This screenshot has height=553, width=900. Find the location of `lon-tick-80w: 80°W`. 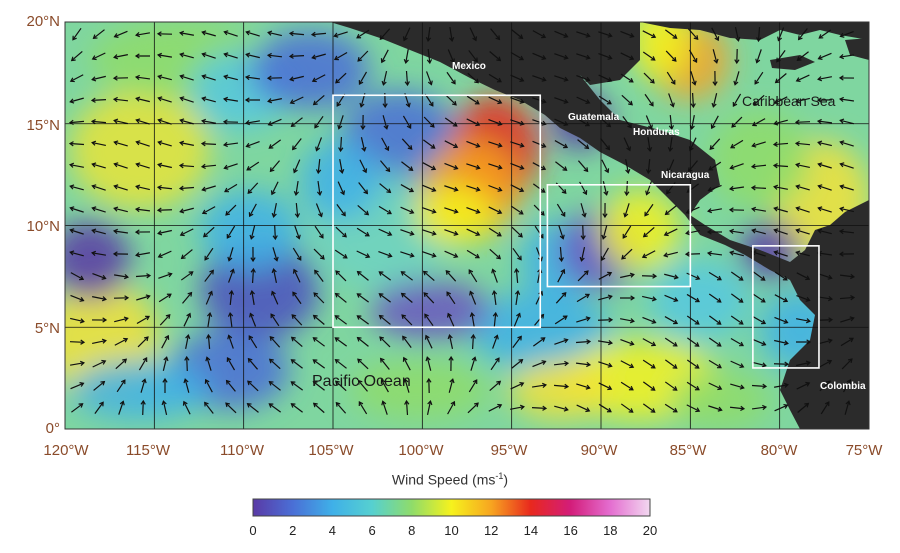

lon-tick-80w: 80°W is located at coordinates (779, 450).